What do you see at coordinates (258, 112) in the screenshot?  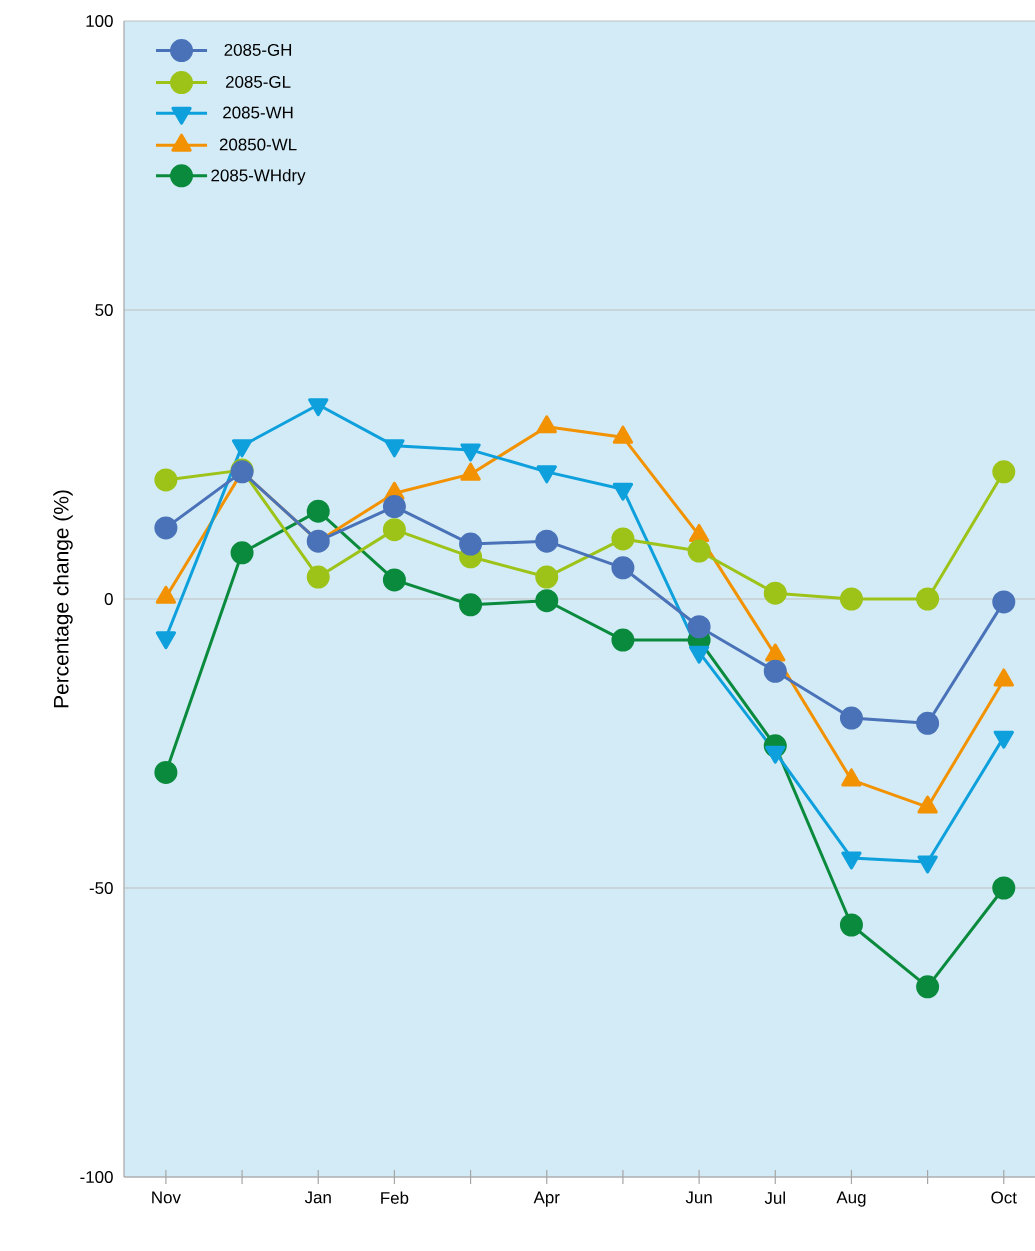 I see `legend-label: 2085-WH` at bounding box center [258, 112].